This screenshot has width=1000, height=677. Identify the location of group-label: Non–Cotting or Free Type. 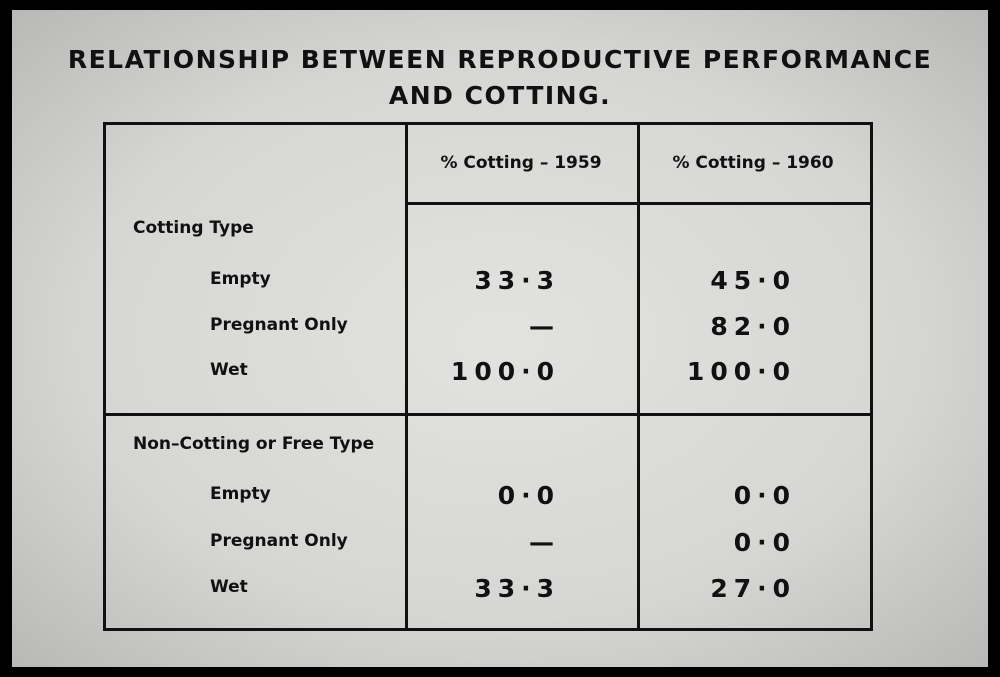
(254, 444).